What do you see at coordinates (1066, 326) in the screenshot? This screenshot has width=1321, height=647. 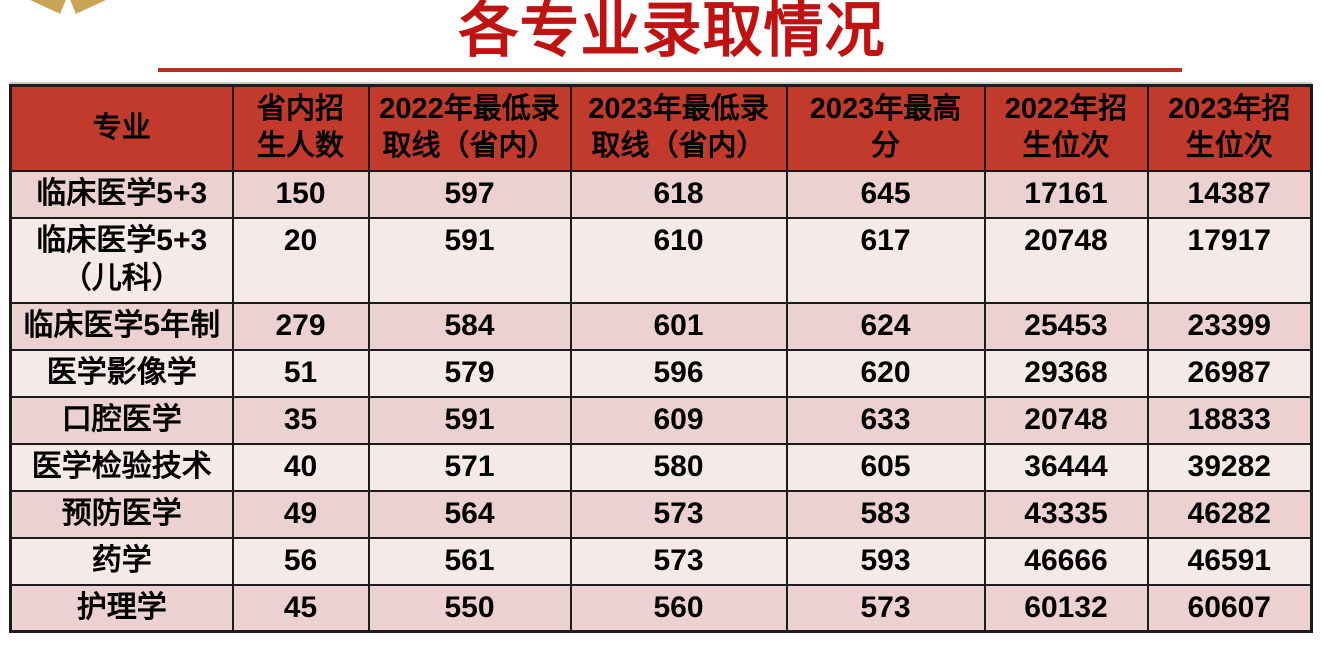 I see `value-cell: 25453` at bounding box center [1066, 326].